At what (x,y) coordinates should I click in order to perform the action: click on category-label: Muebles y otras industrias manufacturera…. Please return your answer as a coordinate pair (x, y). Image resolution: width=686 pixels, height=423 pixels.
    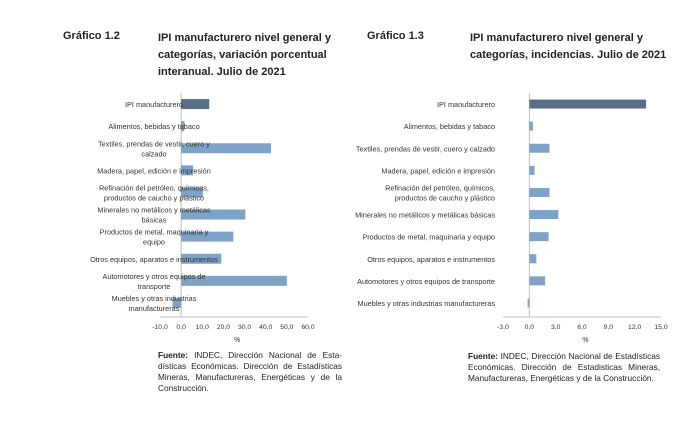
    Looking at the image, I should click on (427, 303).